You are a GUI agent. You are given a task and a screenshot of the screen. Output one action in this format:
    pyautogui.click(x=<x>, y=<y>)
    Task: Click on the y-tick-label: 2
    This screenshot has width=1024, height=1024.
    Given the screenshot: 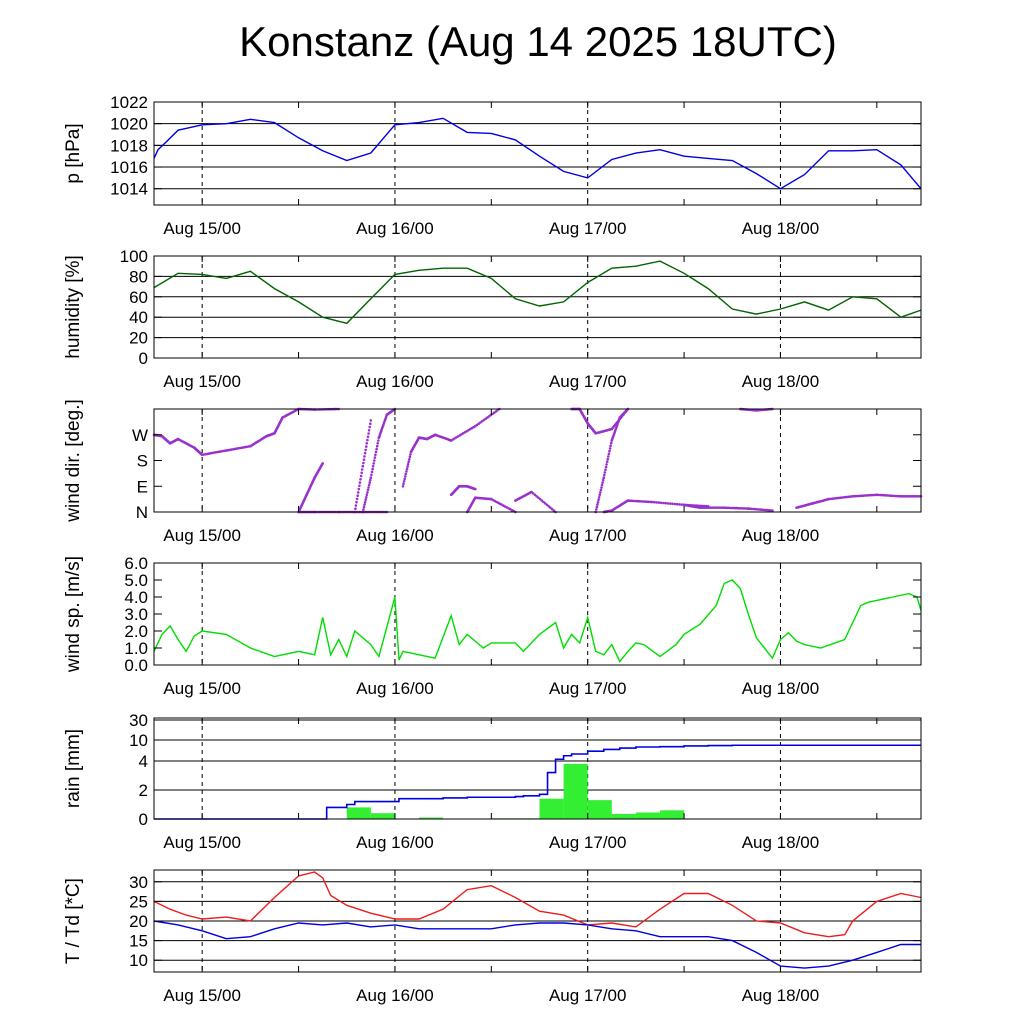 What is the action you would take?
    pyautogui.click(x=143, y=790)
    